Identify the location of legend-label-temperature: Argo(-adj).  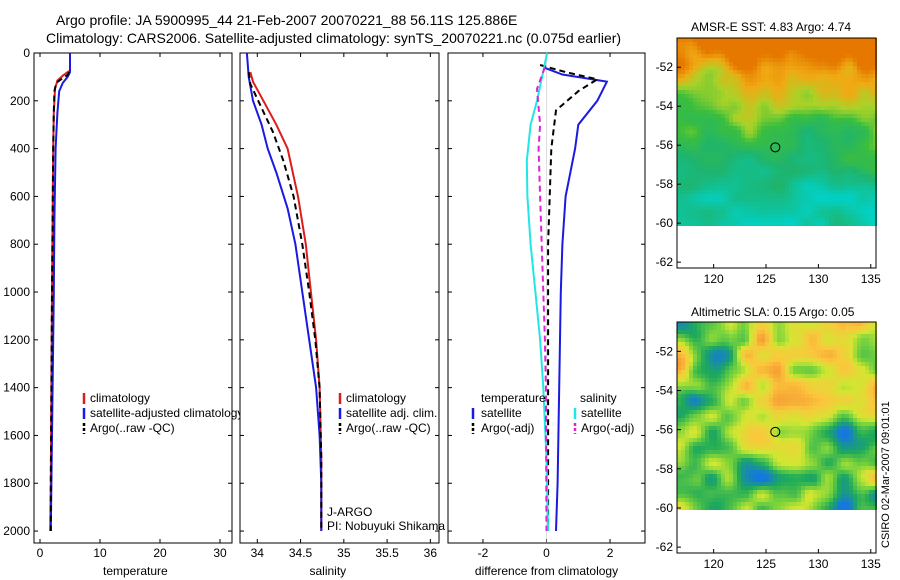
(507, 428).